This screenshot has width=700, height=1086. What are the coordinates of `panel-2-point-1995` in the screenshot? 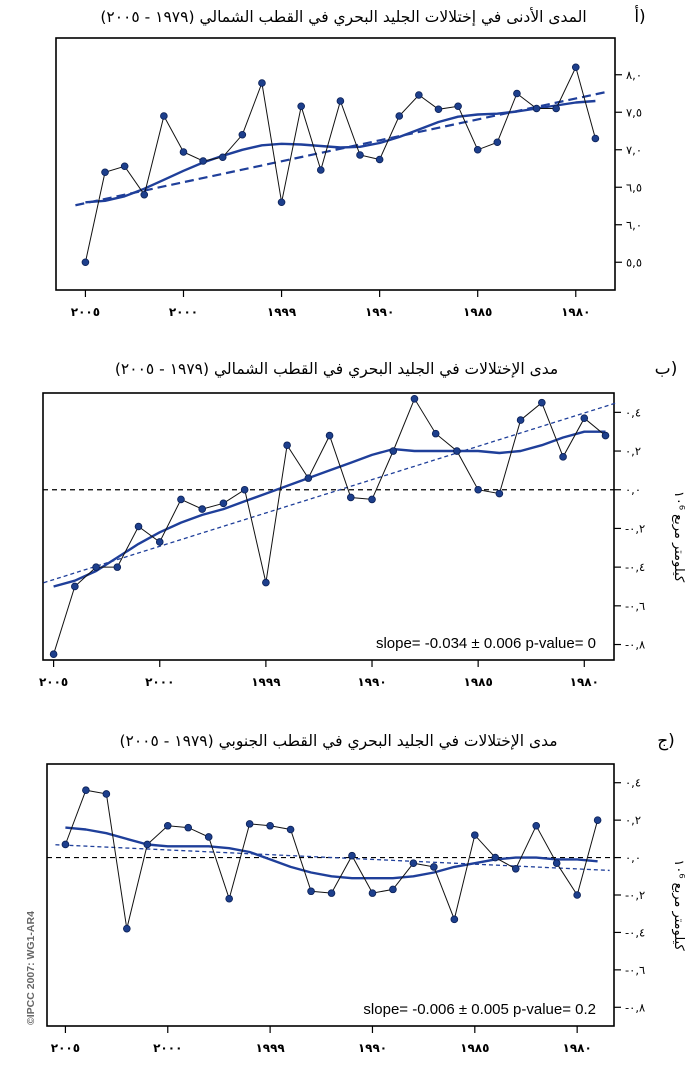 It's located at (266, 582).